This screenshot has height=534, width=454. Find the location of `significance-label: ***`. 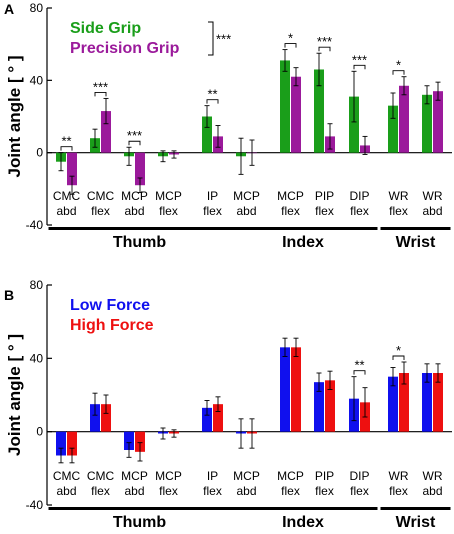

significance-label: *** is located at coordinates (134, 135).